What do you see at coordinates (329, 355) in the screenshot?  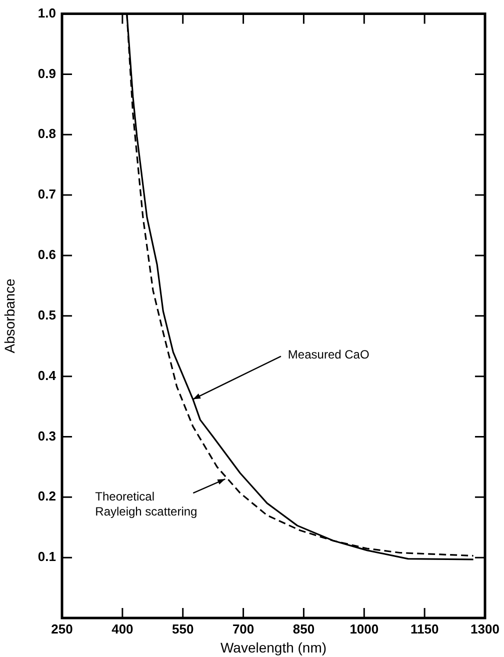 I see `annotation: Measured CaO` at bounding box center [329, 355].